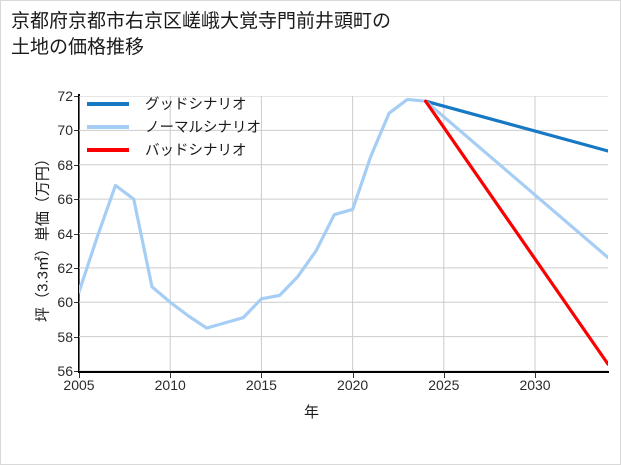  What do you see at coordinates (444, 385) in the screenshot?
I see `x-axis-tick-label: 2025` at bounding box center [444, 385].